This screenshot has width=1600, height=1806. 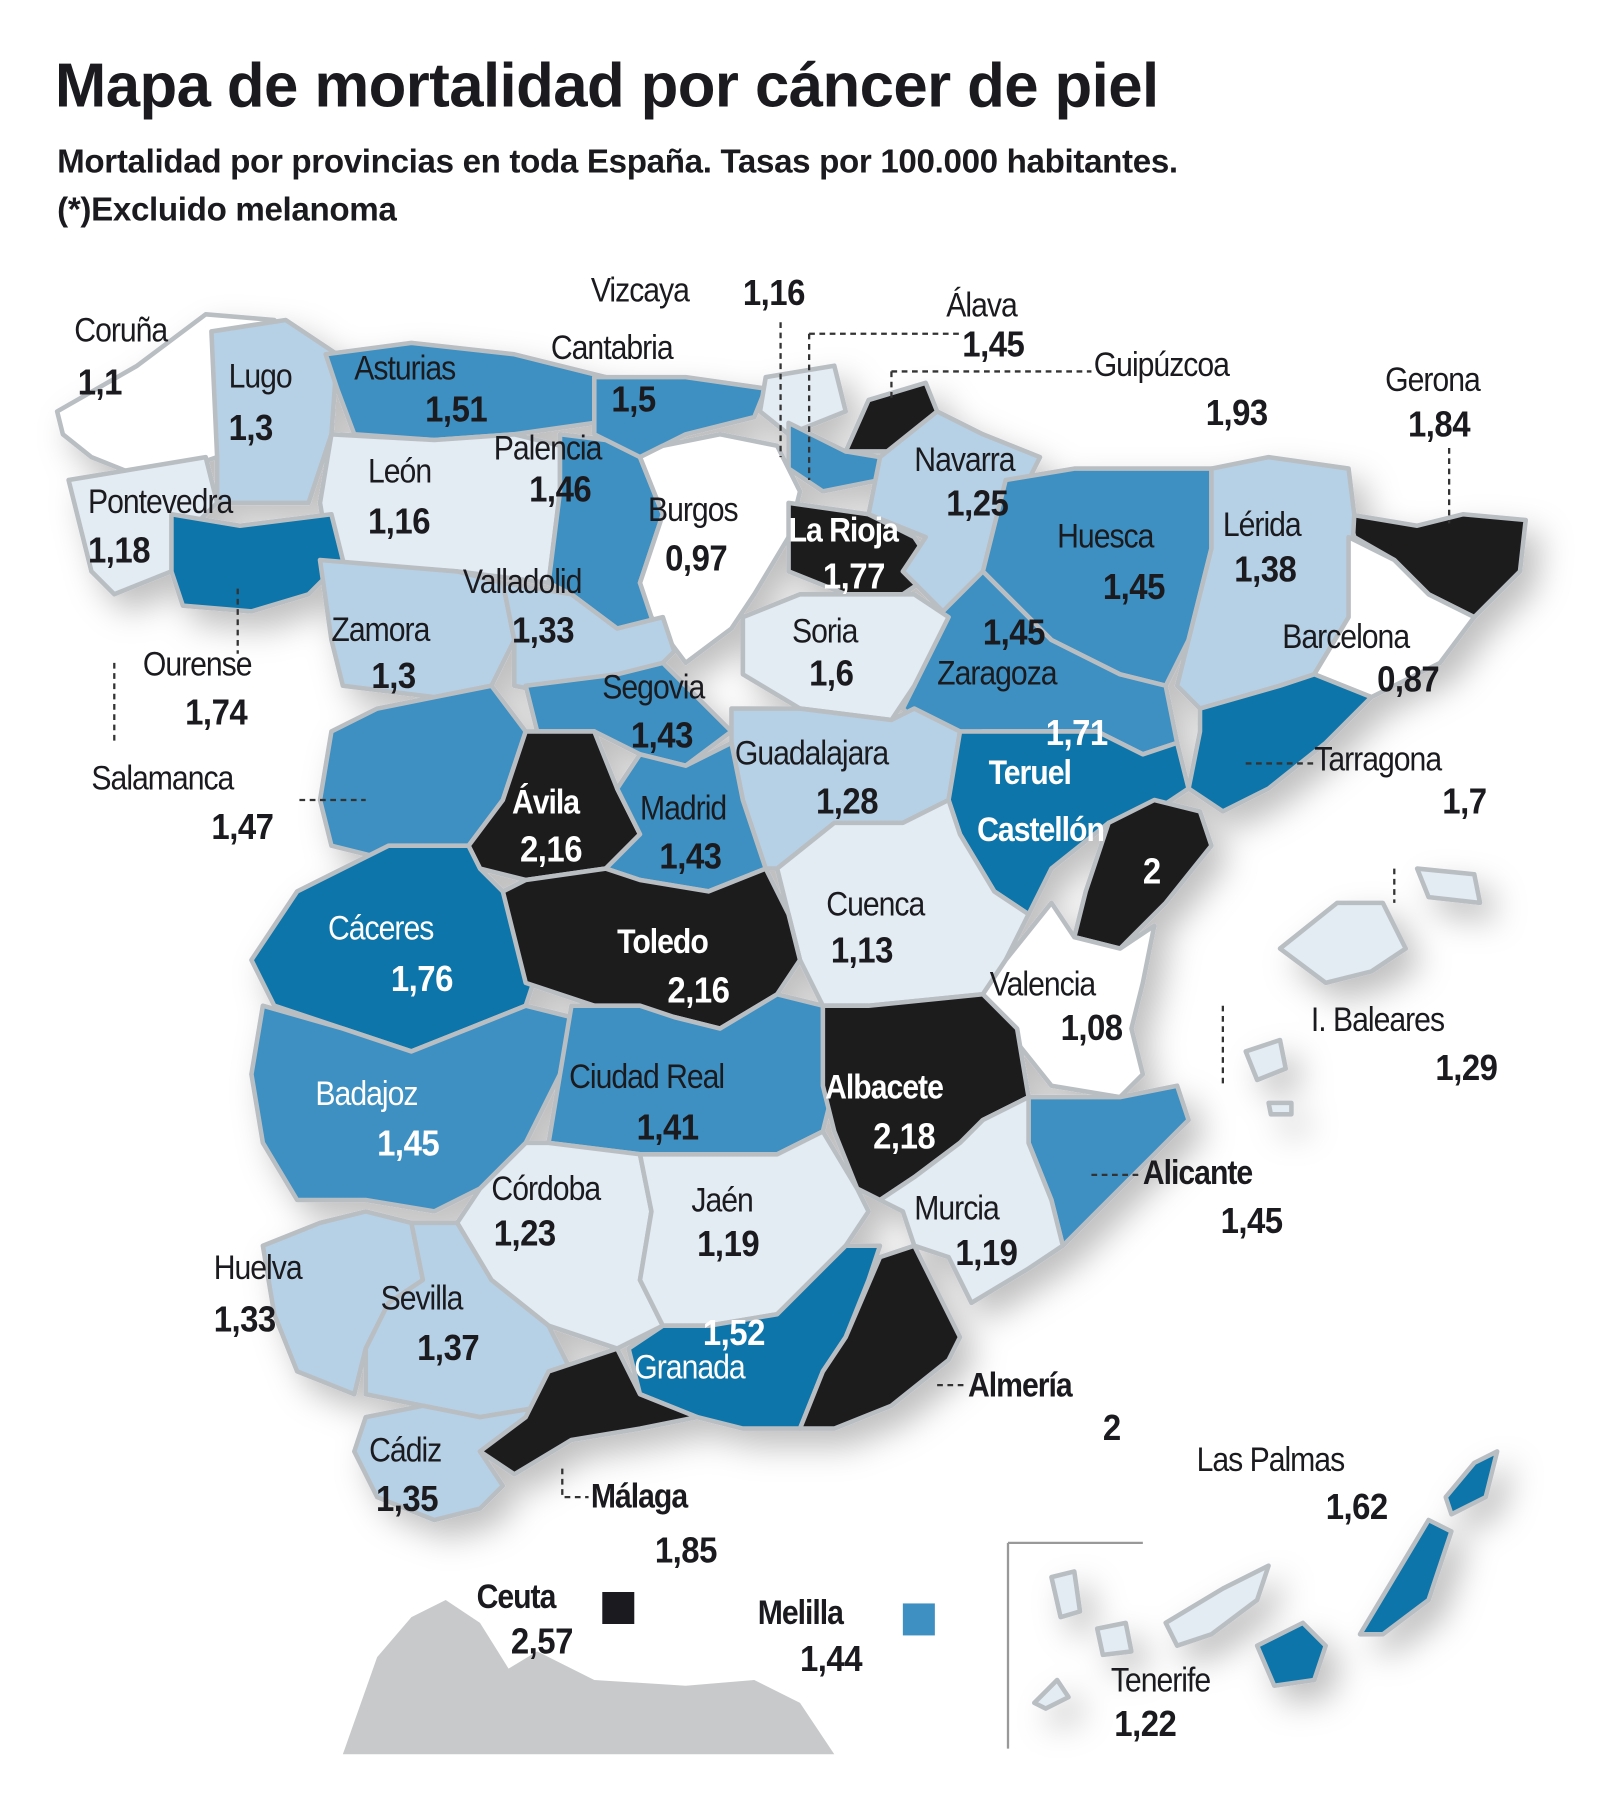 I want to click on label-pontevedra: Pontevedra, so click(x=160, y=502).